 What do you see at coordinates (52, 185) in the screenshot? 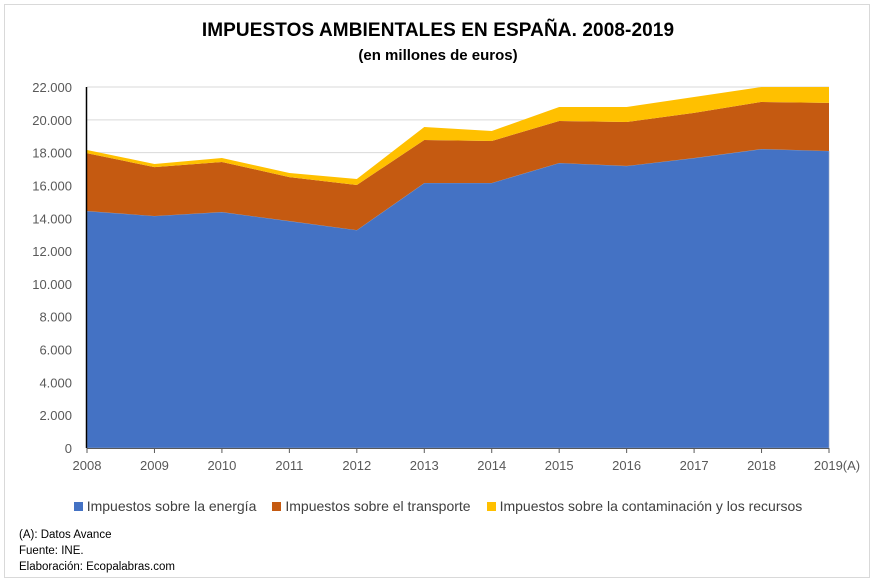
I see `y-tick-label: 16.000` at bounding box center [52, 185].